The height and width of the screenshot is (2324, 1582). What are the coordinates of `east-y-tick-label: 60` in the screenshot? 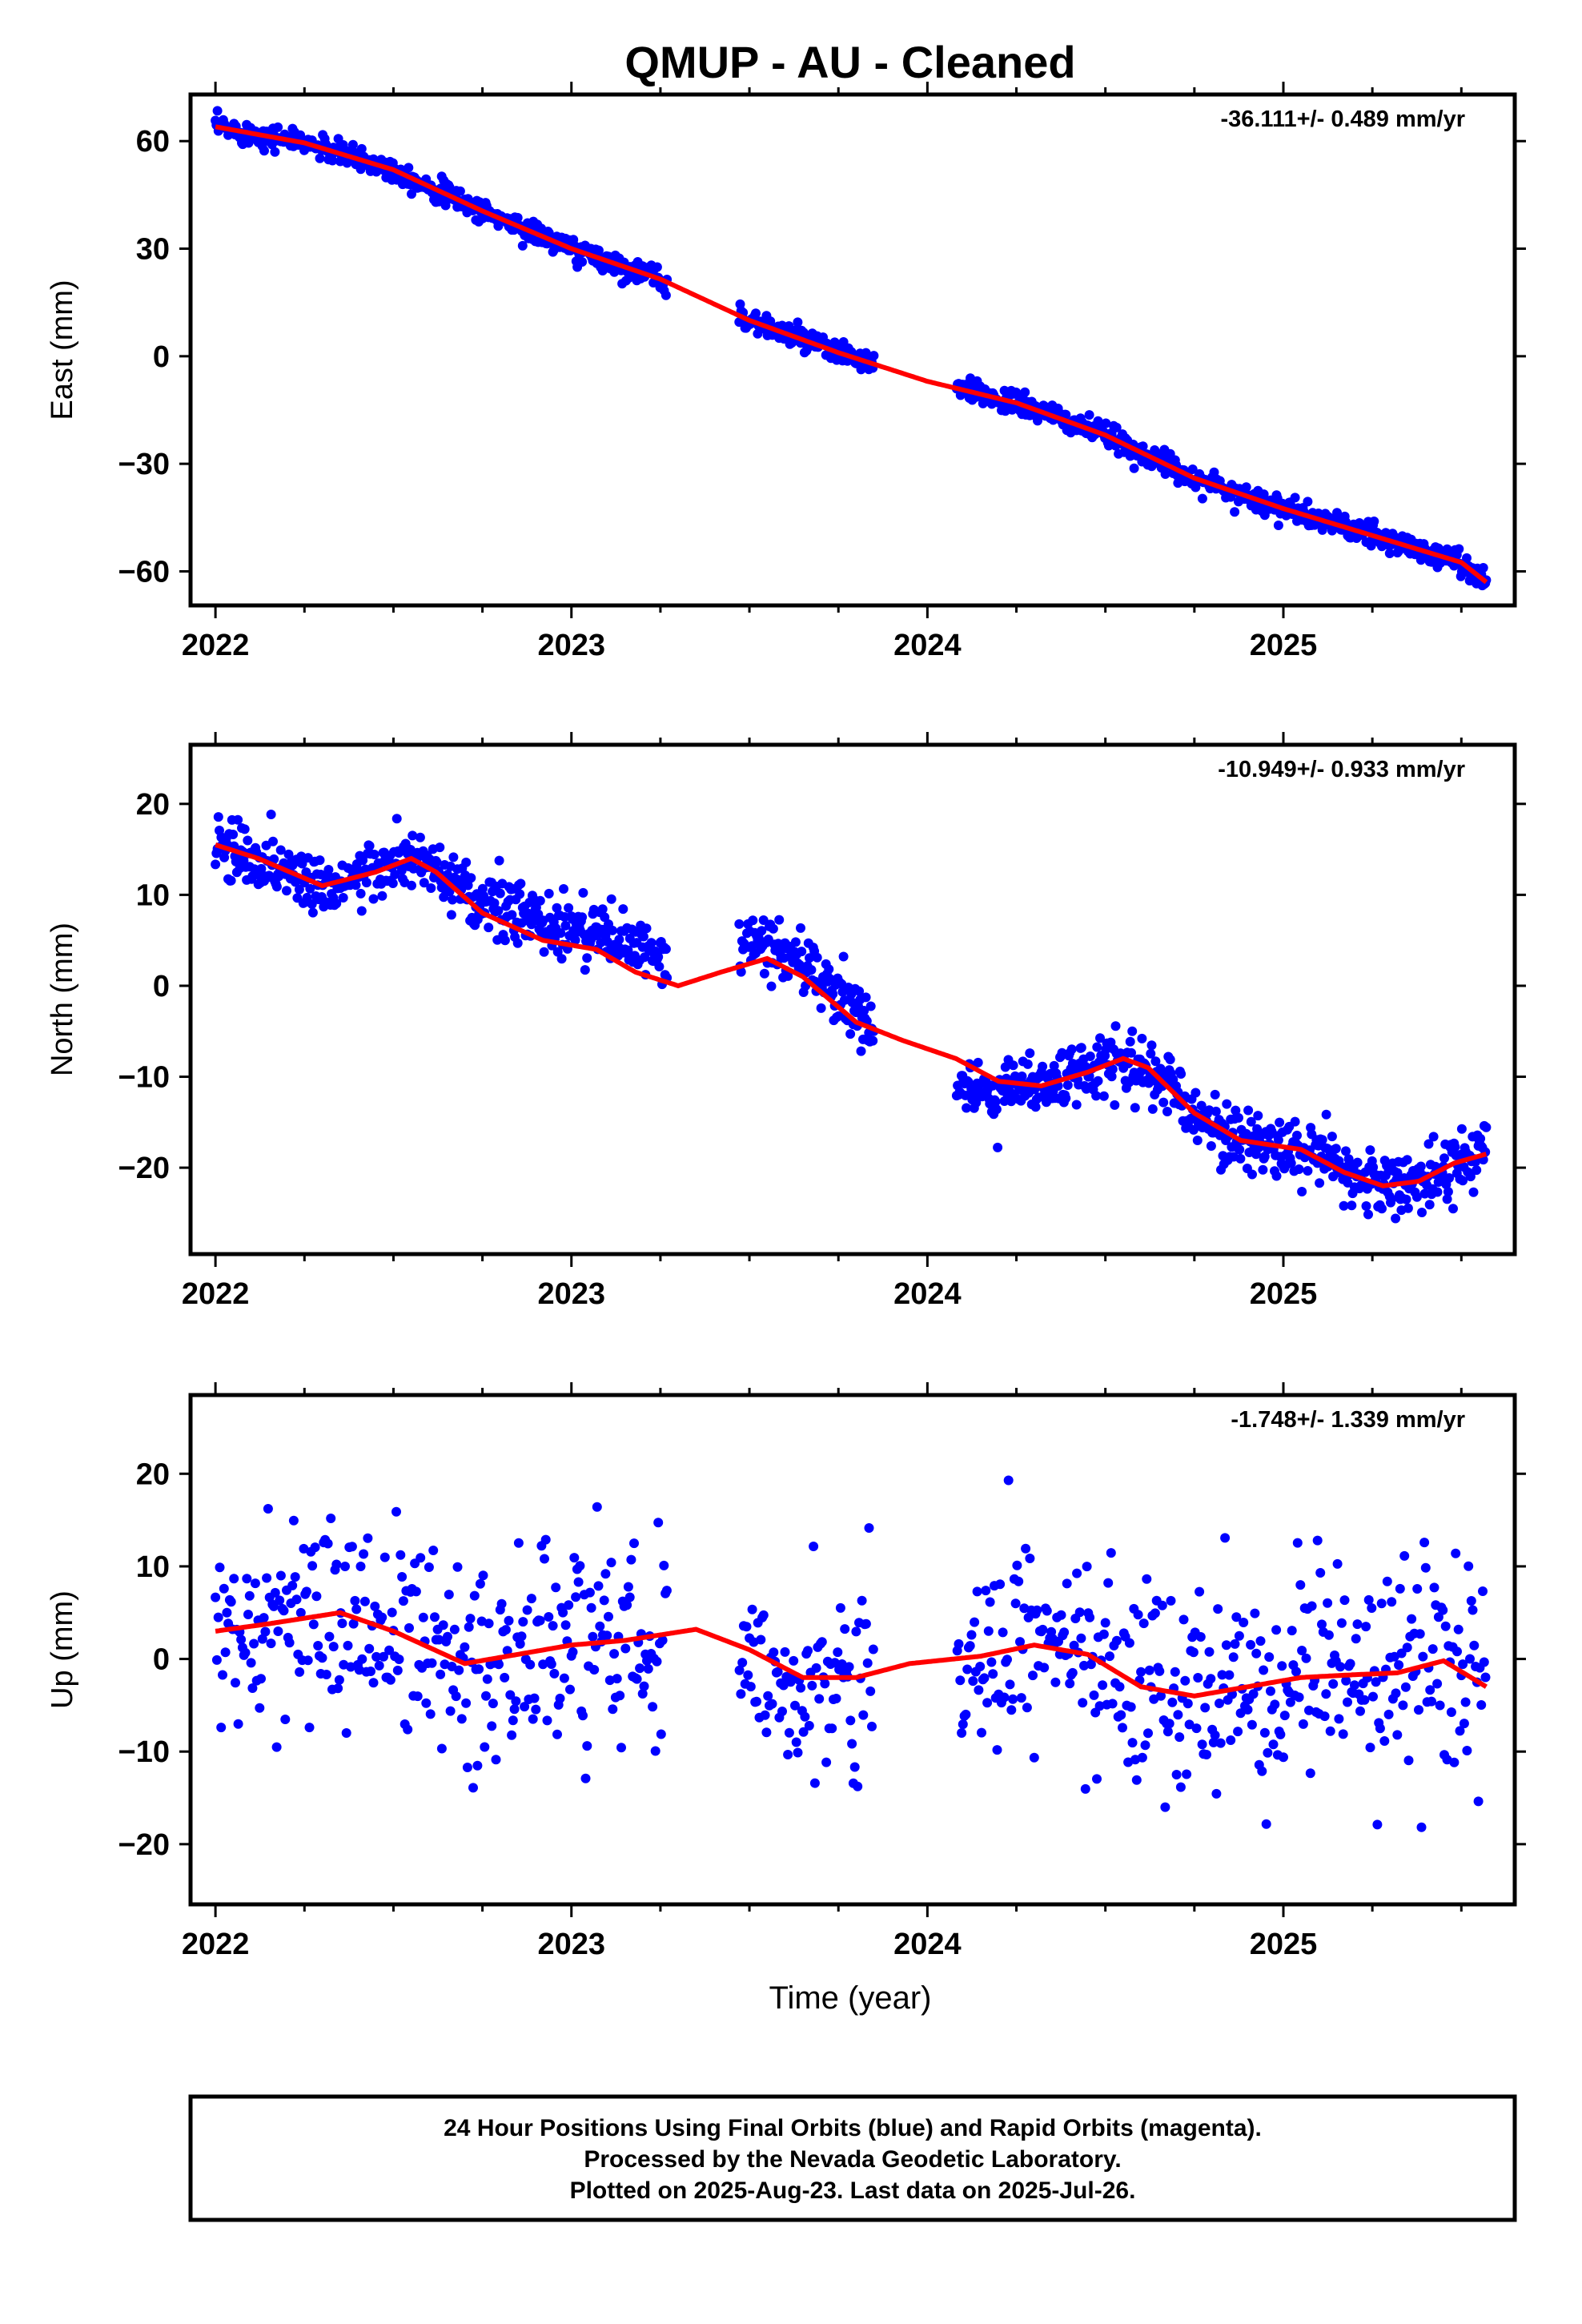 It's located at (153, 142).